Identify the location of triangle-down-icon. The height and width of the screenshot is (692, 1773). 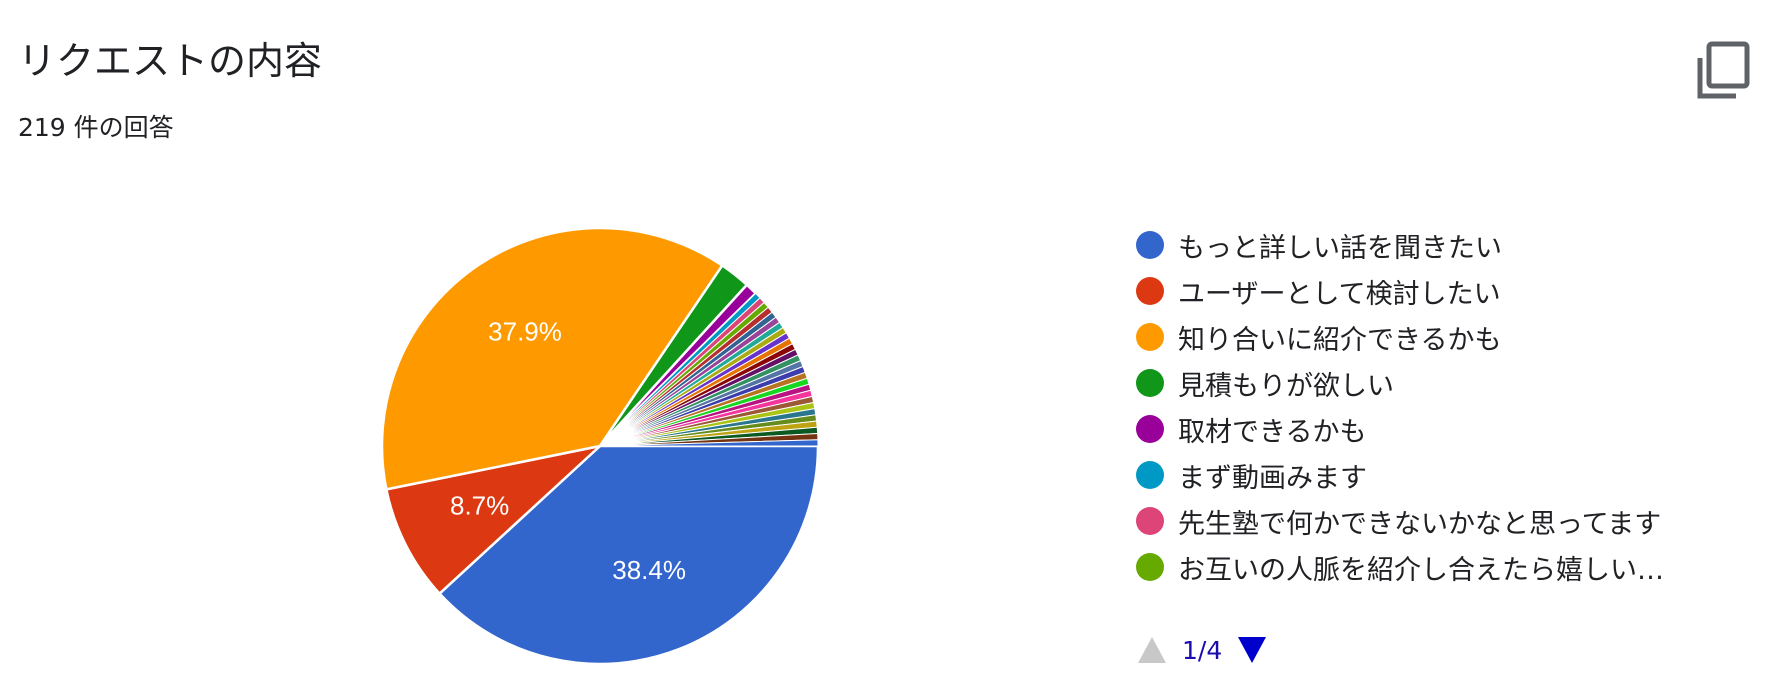
(1252, 650).